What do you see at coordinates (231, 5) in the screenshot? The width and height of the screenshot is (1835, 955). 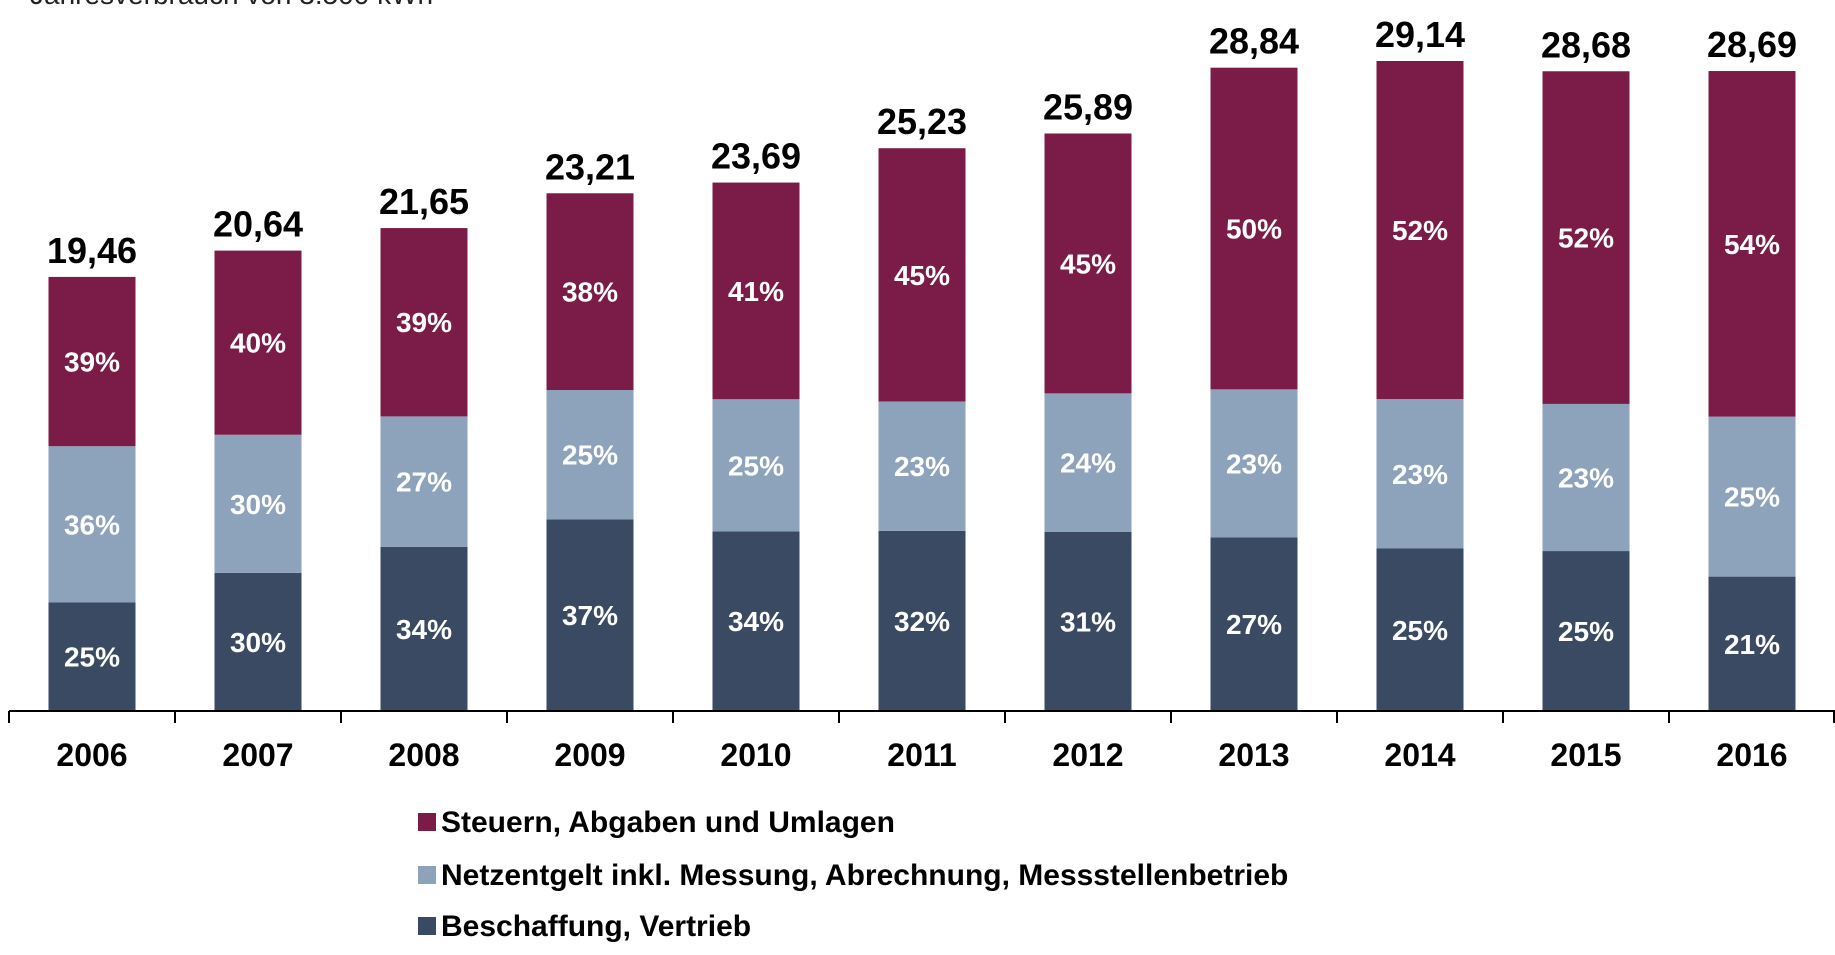 I see `chart-subtitle: Jahresverbrauch von 3.500 kWh` at bounding box center [231, 5].